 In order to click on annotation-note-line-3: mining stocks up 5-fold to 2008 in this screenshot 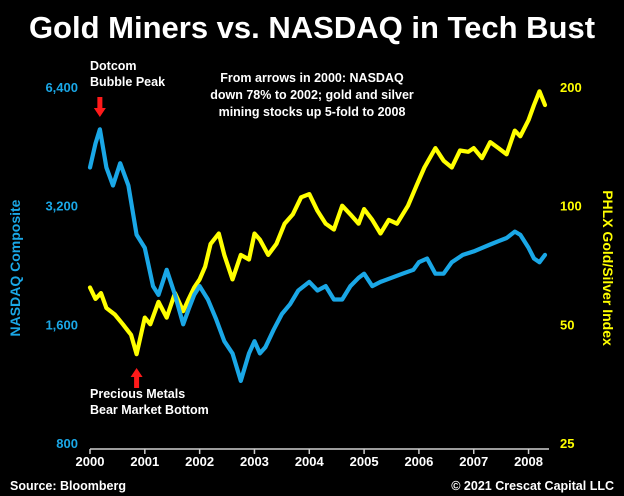, I will do `click(312, 112)`.